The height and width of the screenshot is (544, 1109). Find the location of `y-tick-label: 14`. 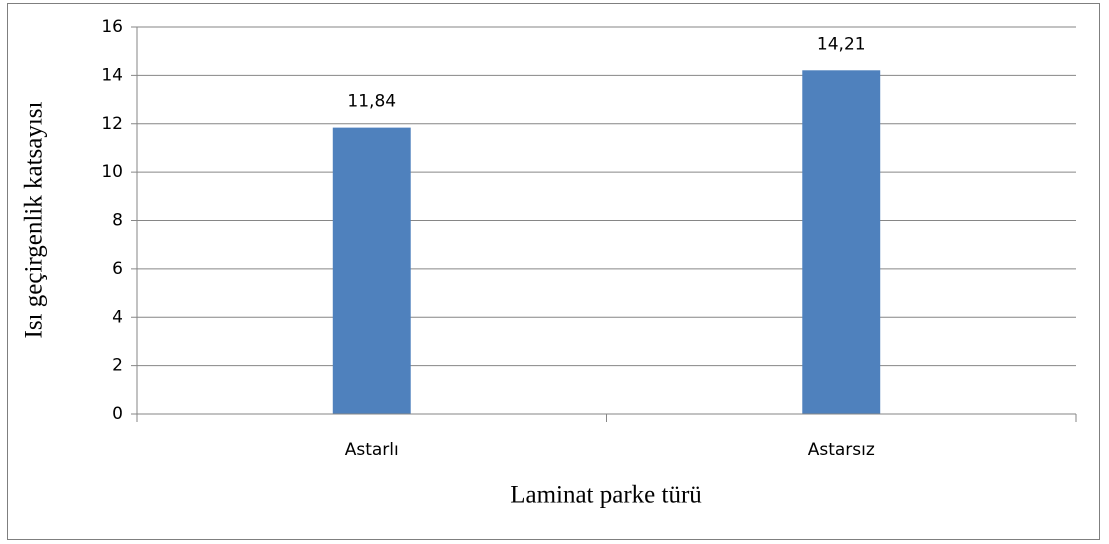

y-tick-label: 14 is located at coordinates (112, 75).